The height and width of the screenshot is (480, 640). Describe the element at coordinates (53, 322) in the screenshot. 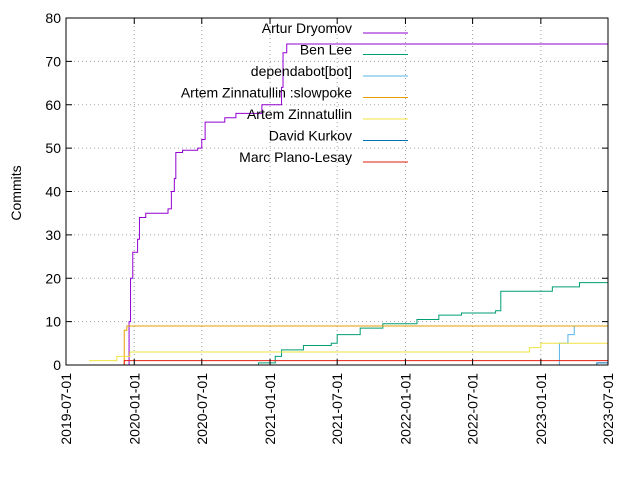

I see `y-tick-label: 10` at that location.